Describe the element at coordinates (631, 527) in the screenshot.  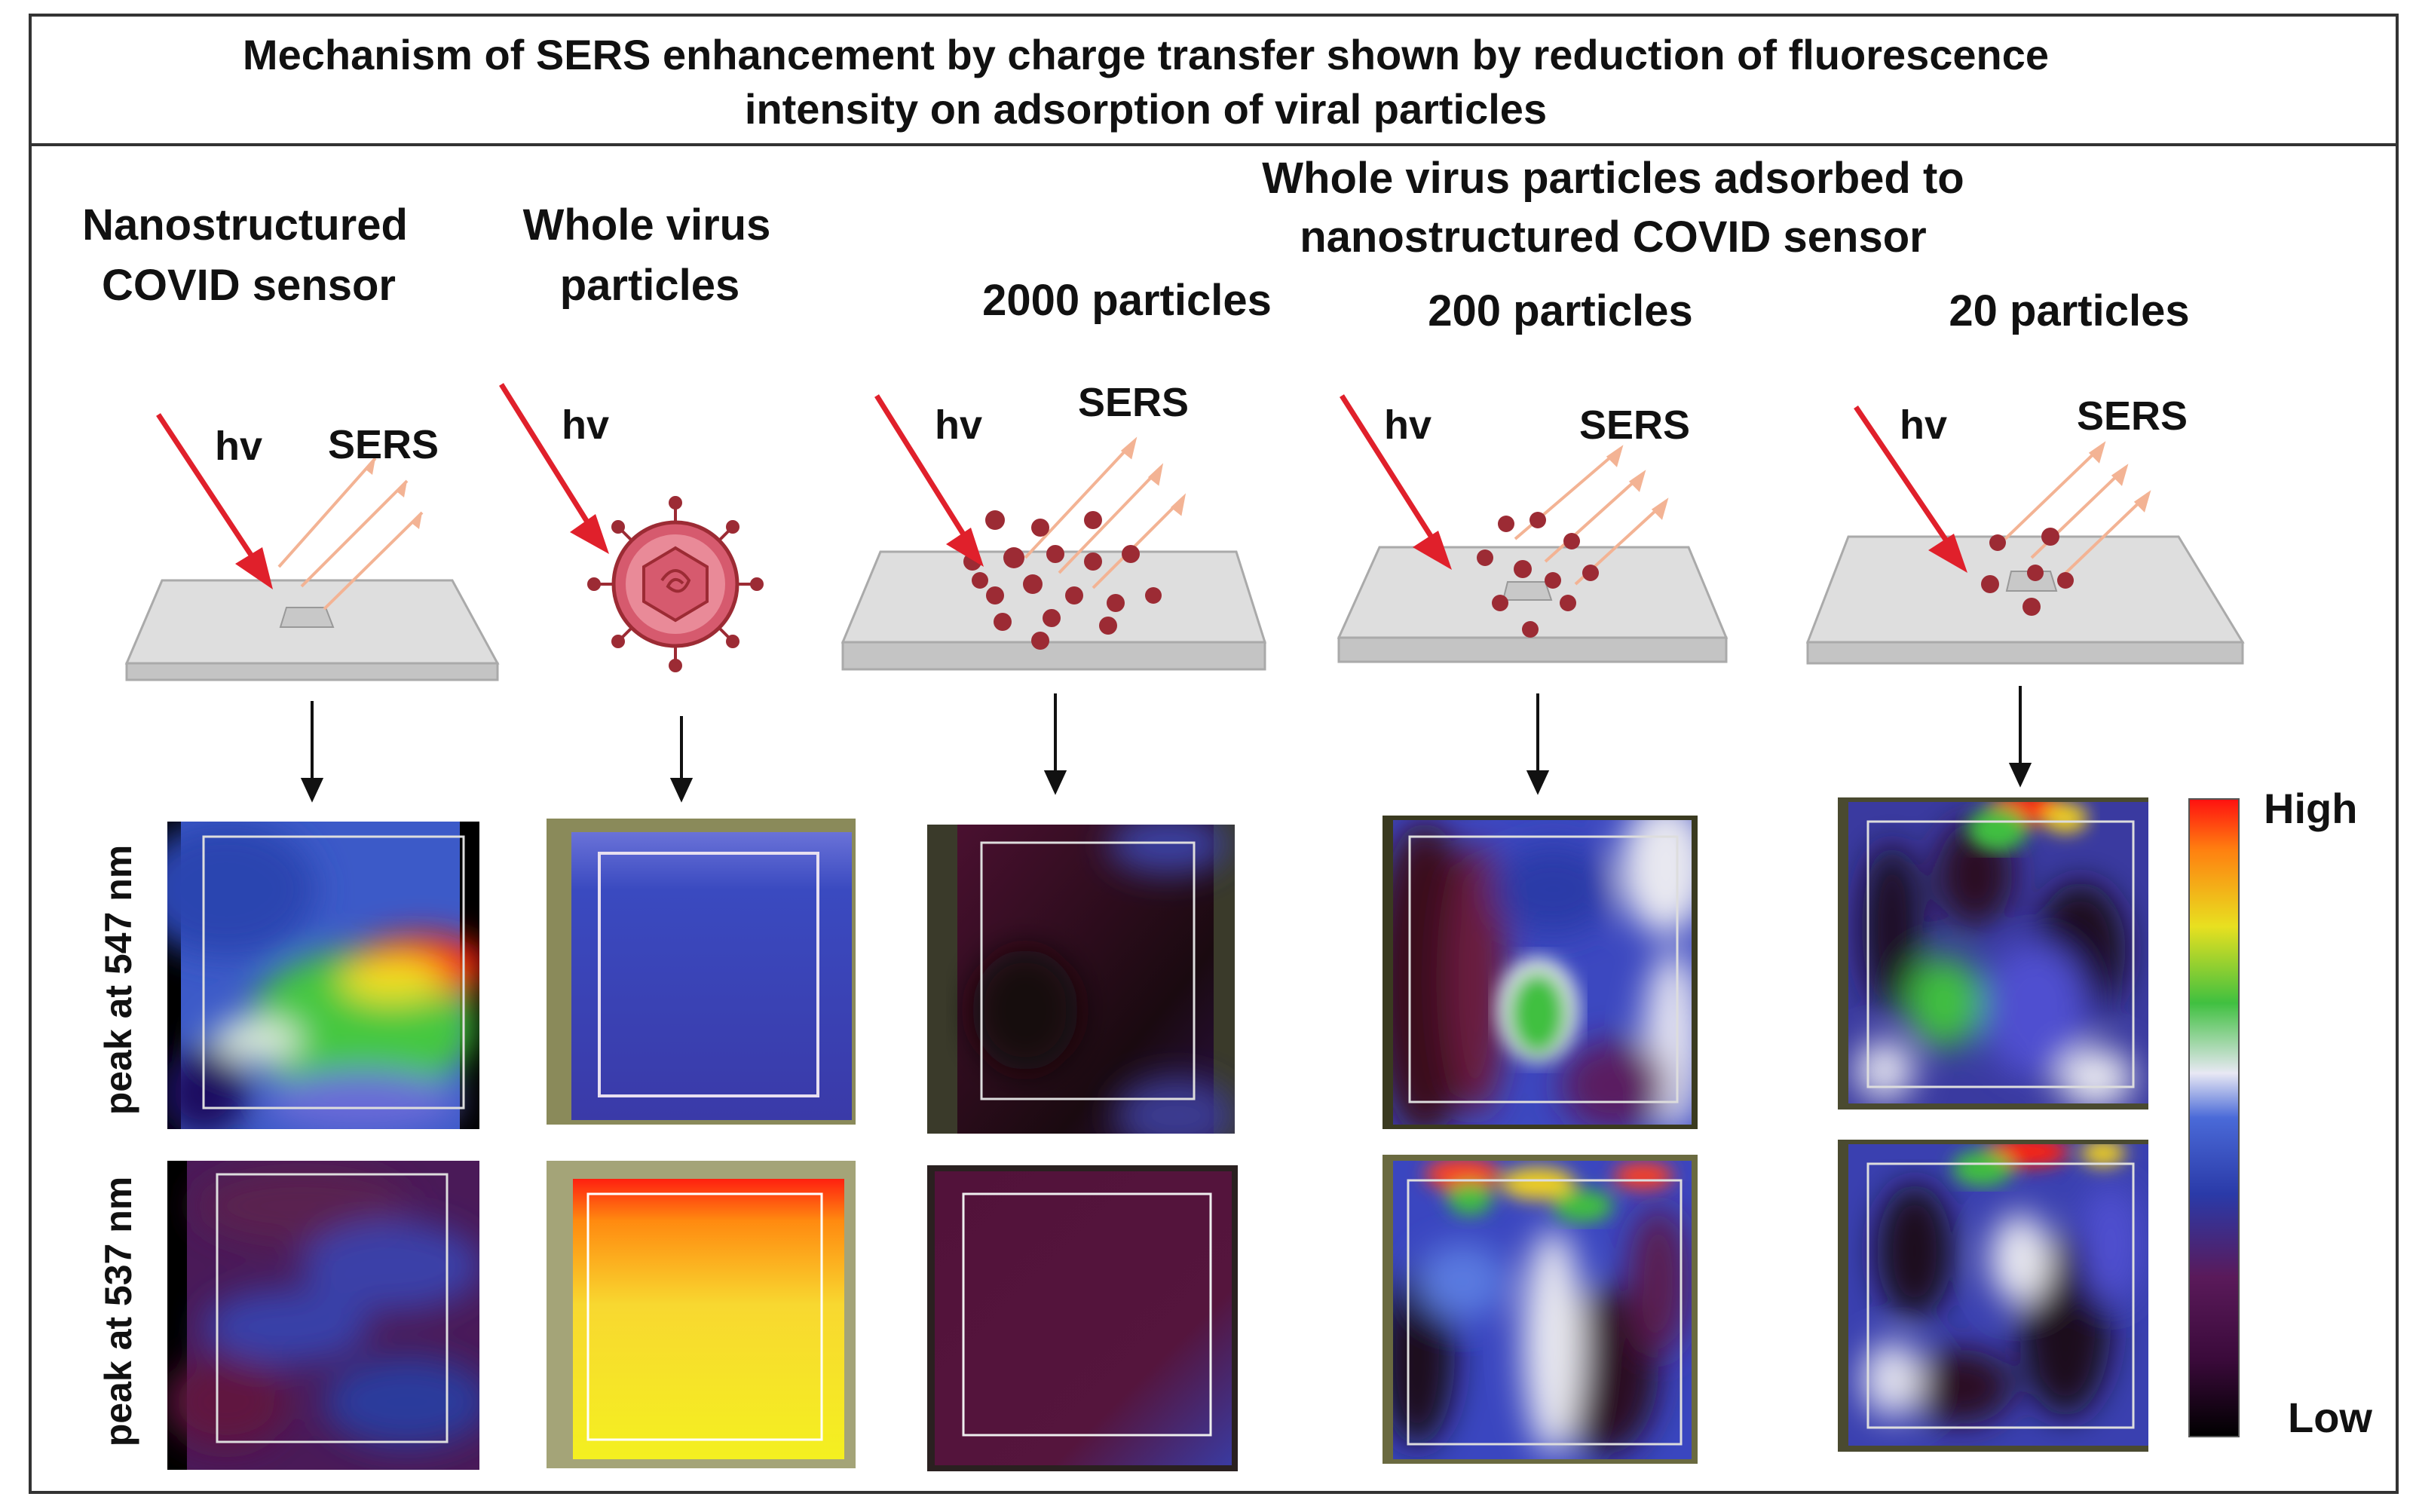
I see `virus-particle-diagram` at that location.